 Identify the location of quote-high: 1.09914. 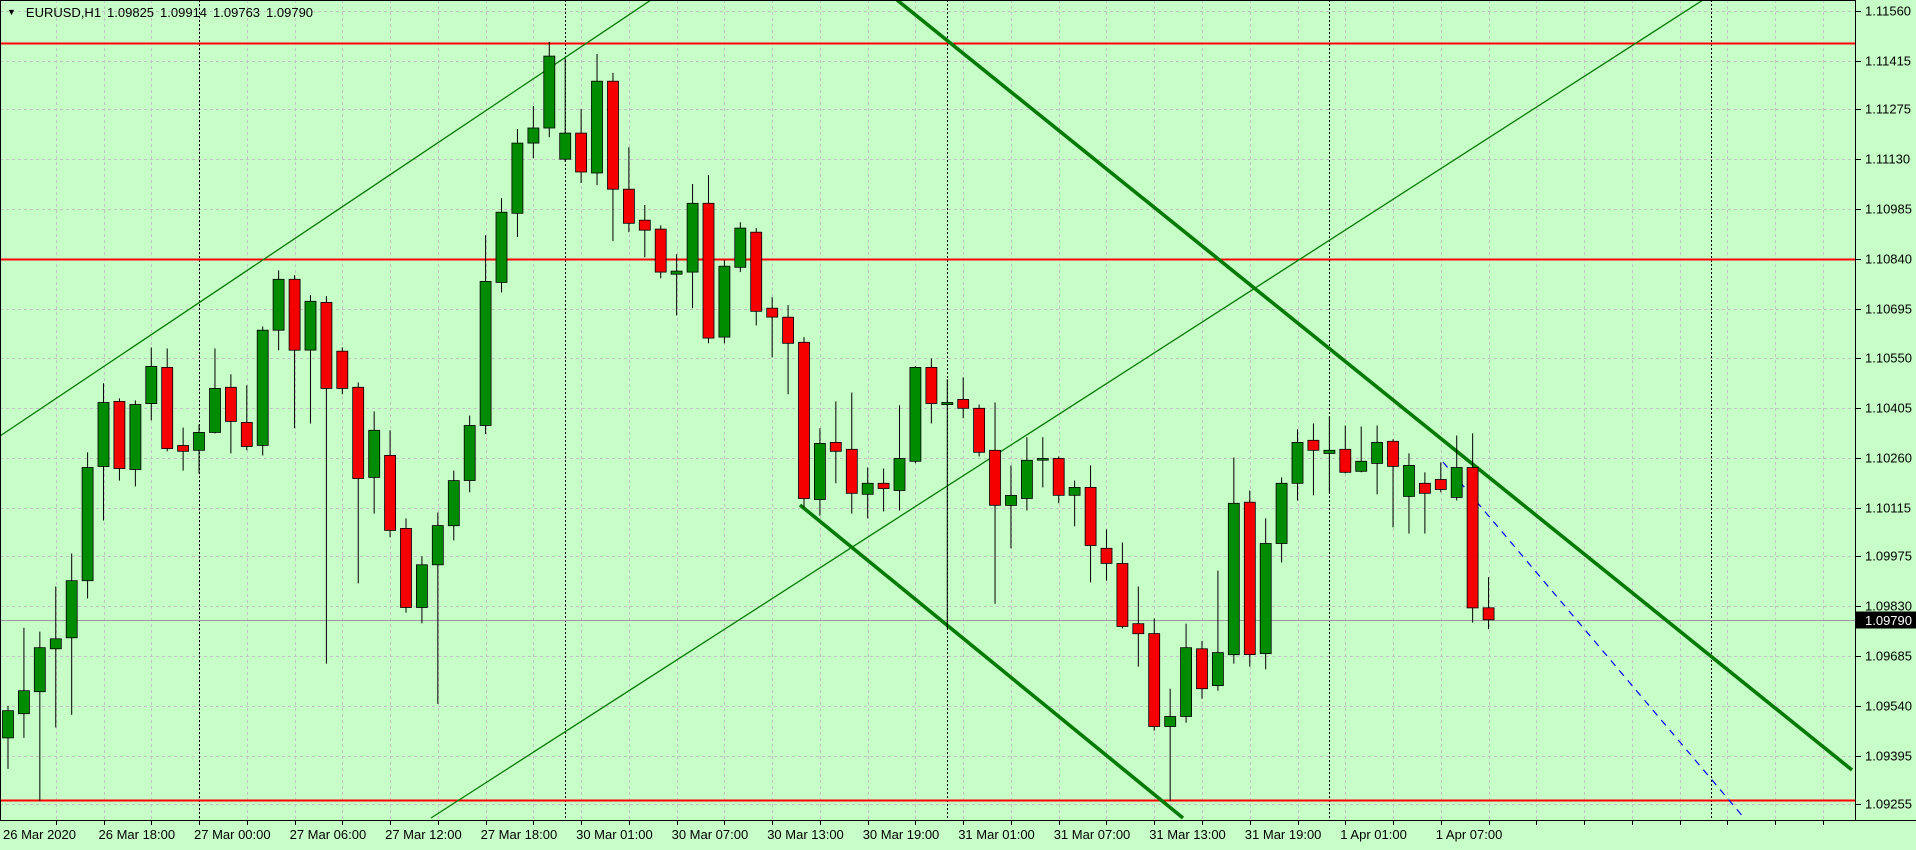
(184, 12).